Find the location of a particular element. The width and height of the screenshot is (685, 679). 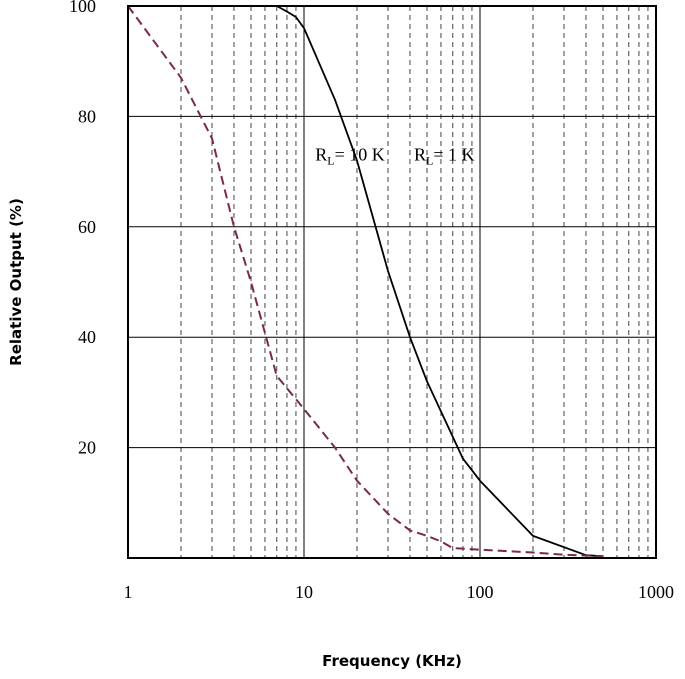

x-tick-label: 1 is located at coordinates (128, 592).